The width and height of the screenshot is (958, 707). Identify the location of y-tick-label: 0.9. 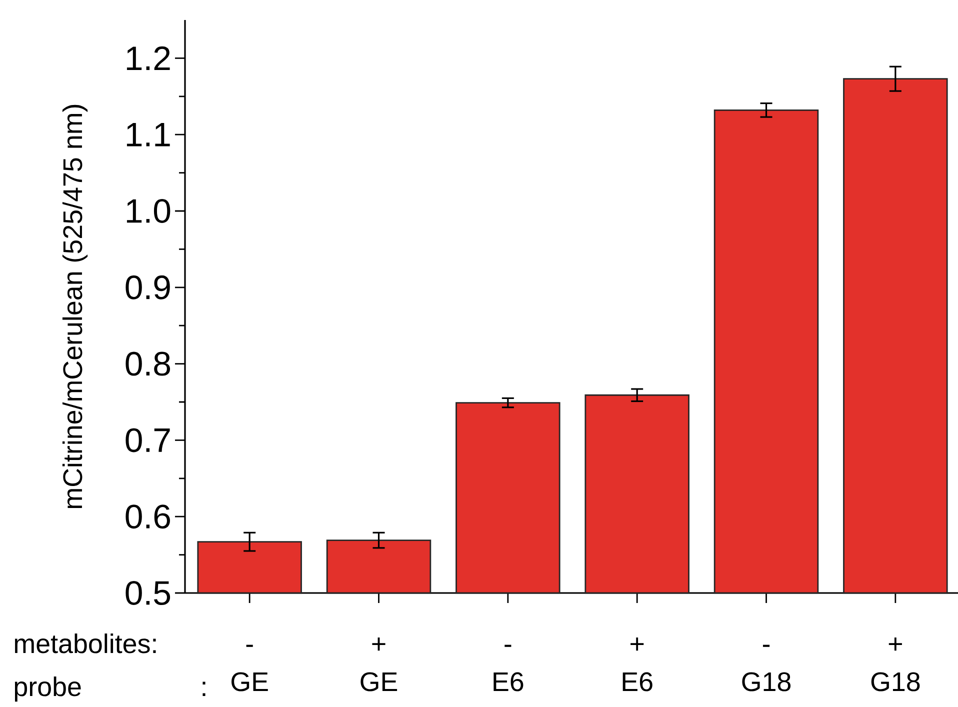
(148, 287).